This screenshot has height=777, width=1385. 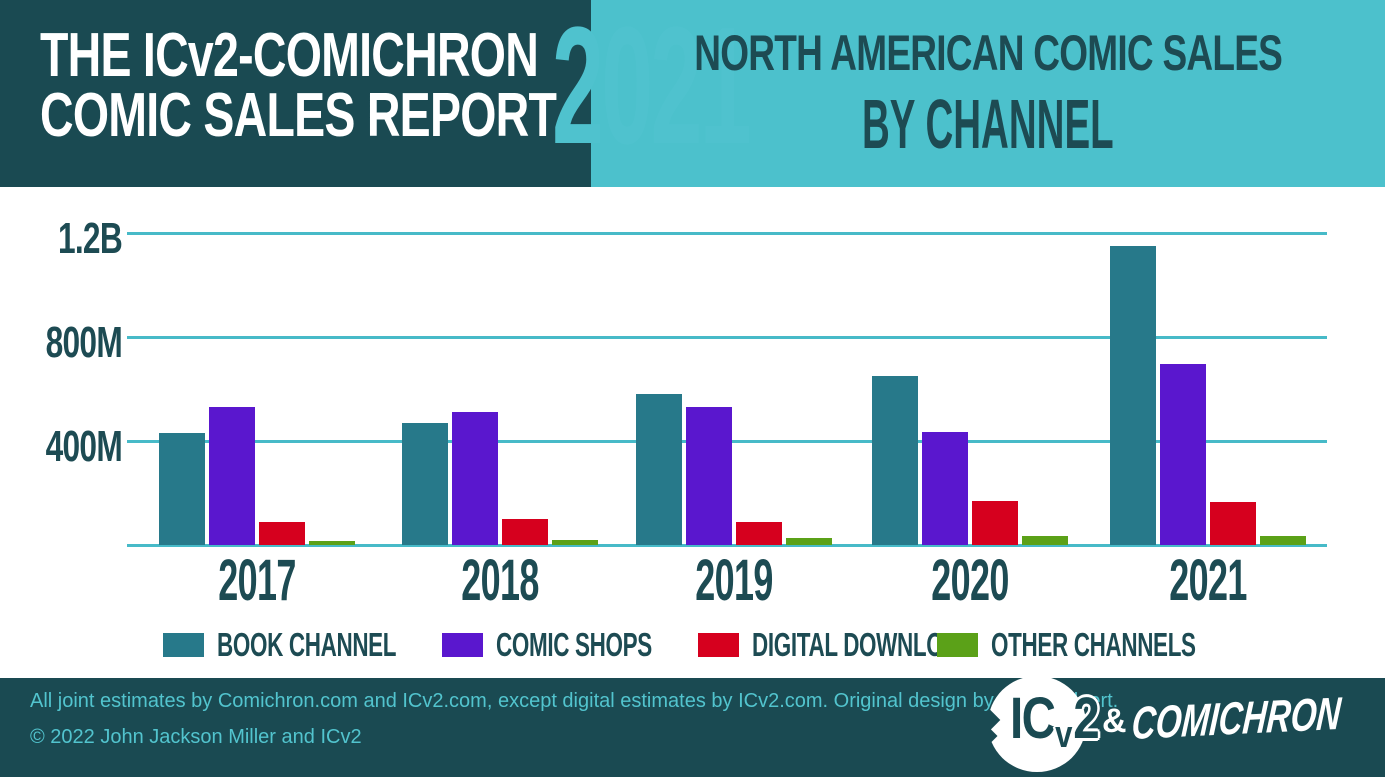 I want to click on x-axis-label-2017: 2017, so click(x=257, y=580).